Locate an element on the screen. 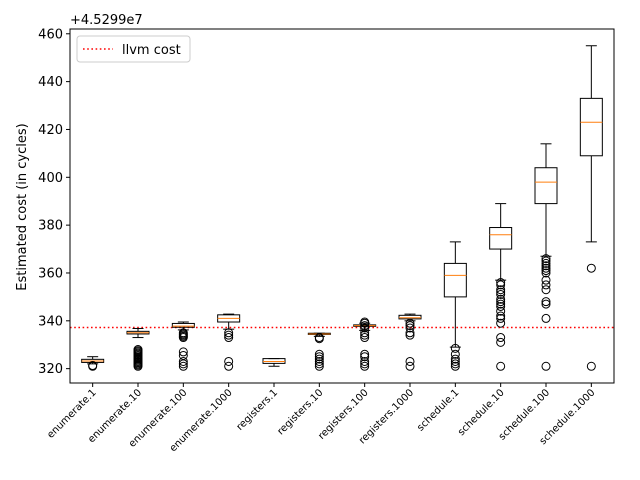 The width and height of the screenshot is (640, 480). legend-label: llvm cost is located at coordinates (151, 50).